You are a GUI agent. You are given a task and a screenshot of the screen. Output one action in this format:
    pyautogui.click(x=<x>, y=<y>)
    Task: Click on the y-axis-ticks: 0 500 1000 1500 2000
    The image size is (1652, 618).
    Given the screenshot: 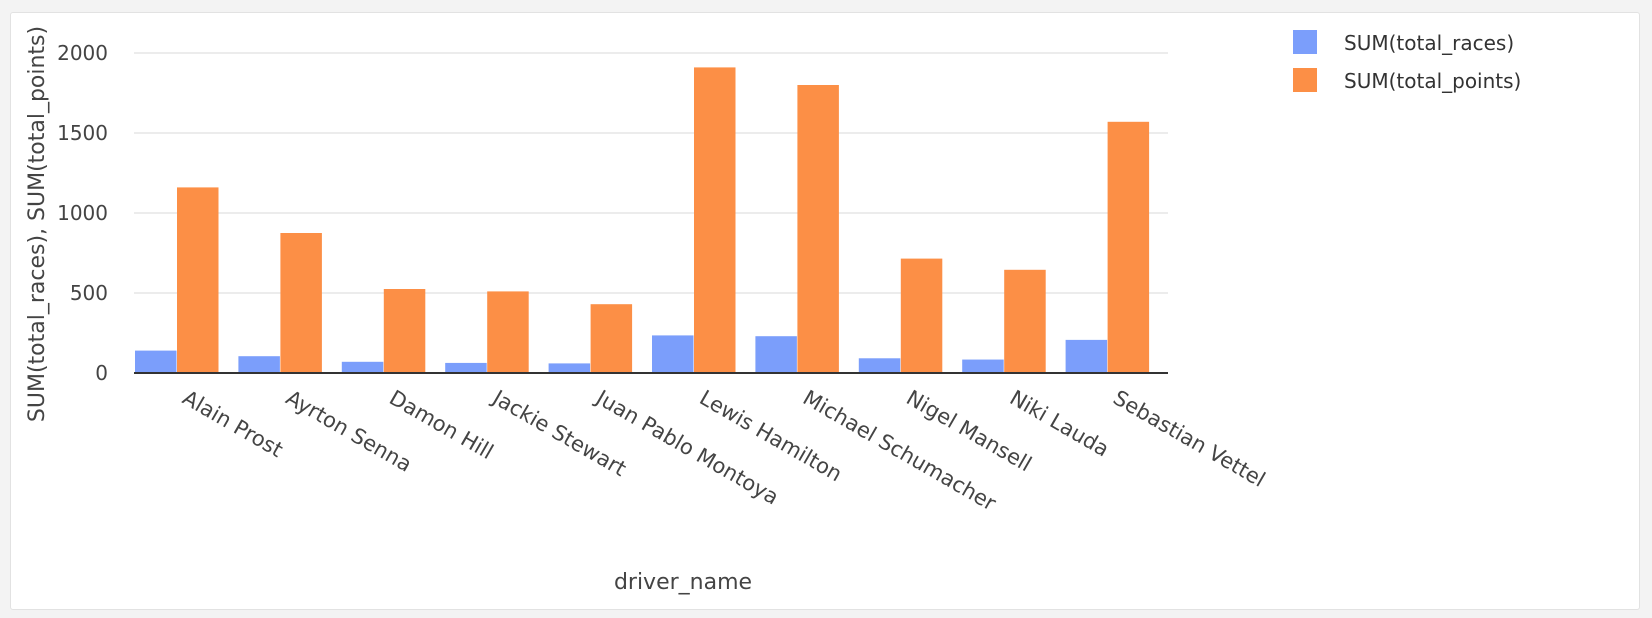 What is the action you would take?
    pyautogui.click(x=82, y=213)
    